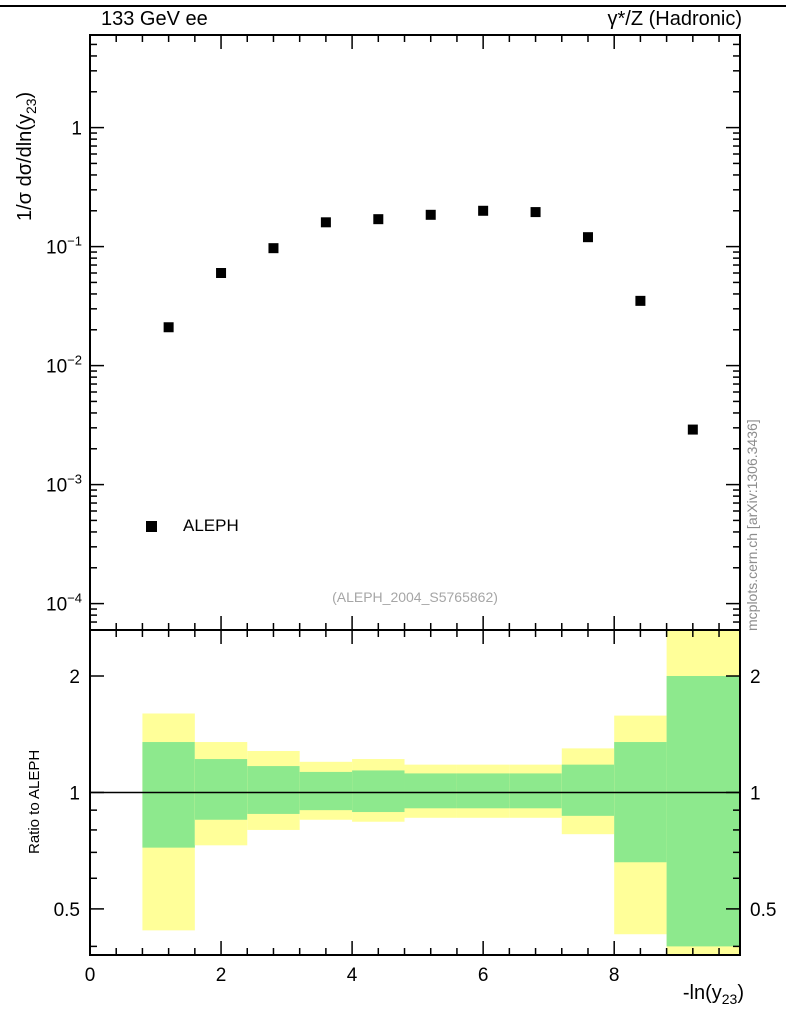 This screenshot has height=1024, width=786. What do you see at coordinates (31, 106) in the screenshot?
I see `y-axis-title-subscript: 23` at bounding box center [31, 106].